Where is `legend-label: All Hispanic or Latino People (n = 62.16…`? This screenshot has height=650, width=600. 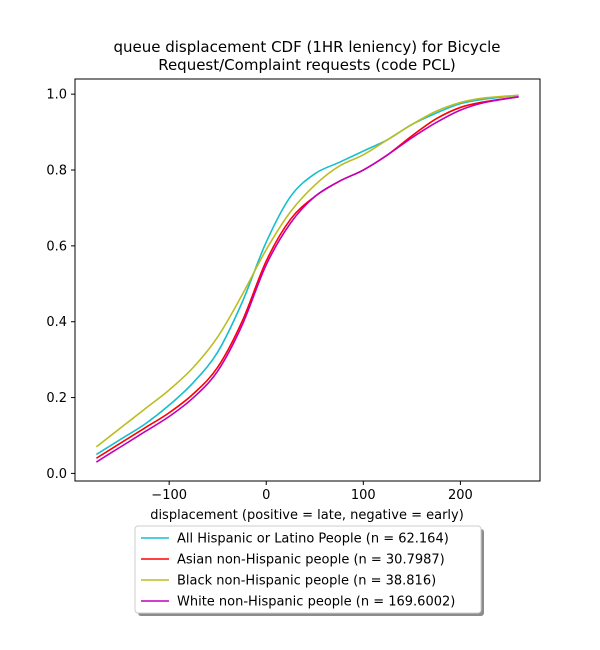
legend-label: All Hispanic or Latino People (n = 62.16… is located at coordinates (313, 539).